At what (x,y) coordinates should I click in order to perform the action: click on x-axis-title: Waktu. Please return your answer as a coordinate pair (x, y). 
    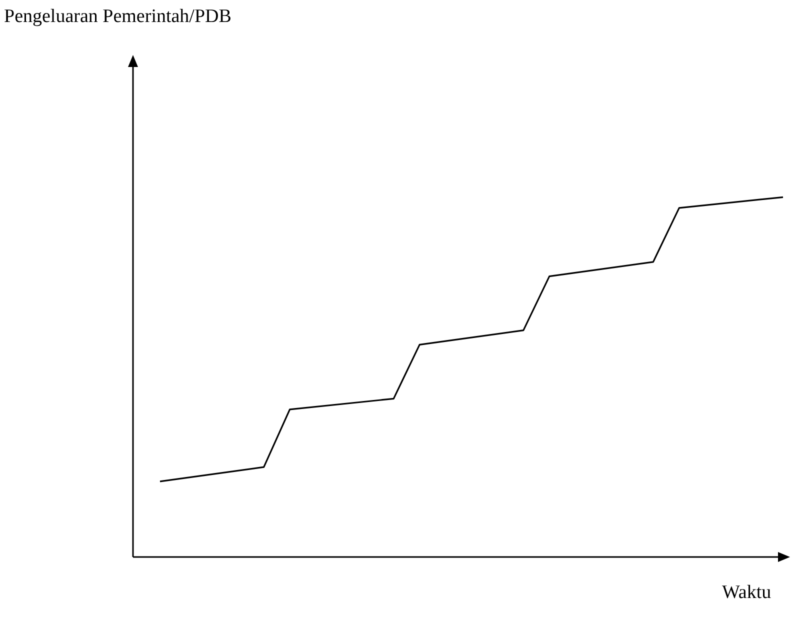
    Looking at the image, I should click on (747, 593).